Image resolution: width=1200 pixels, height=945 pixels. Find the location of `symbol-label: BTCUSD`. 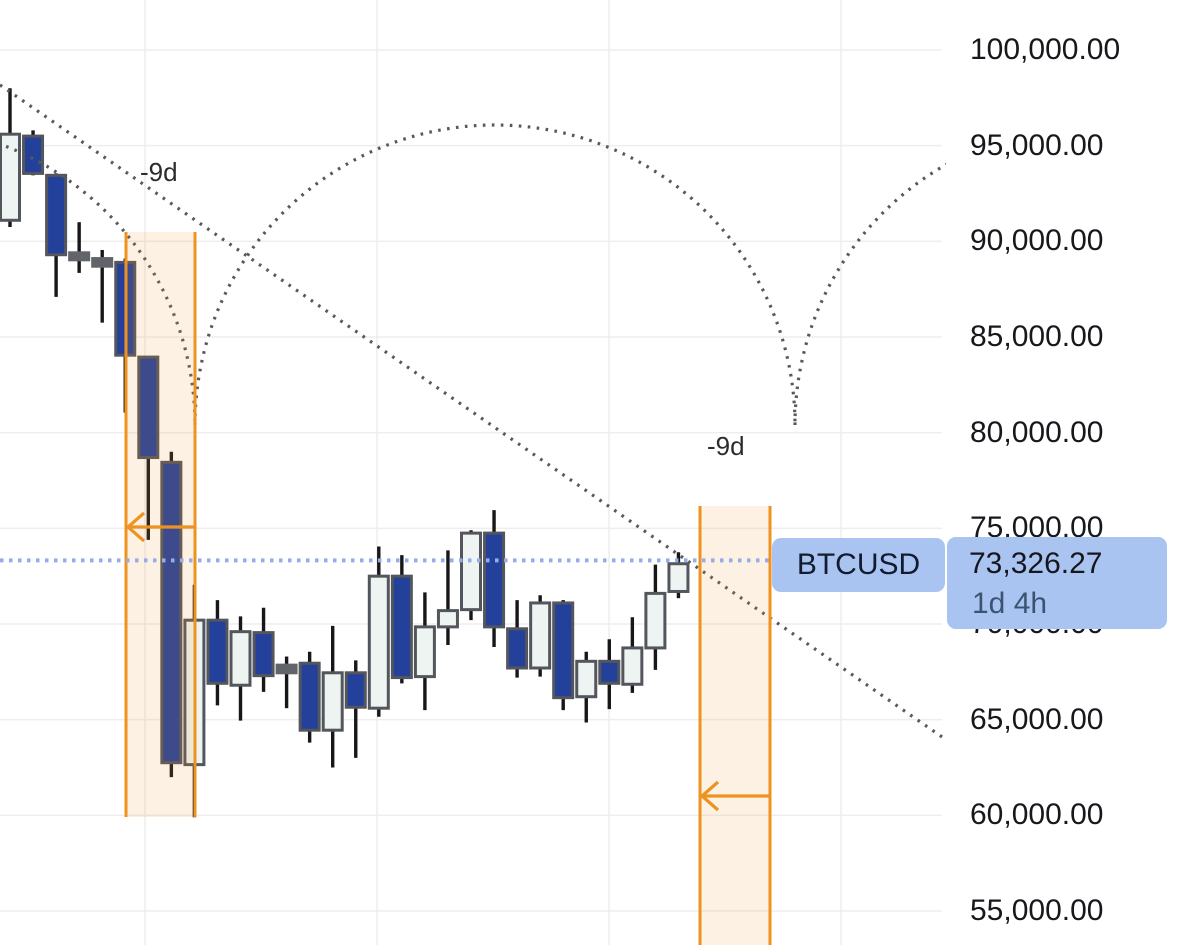

symbol-label: BTCUSD is located at coordinates (858, 564).